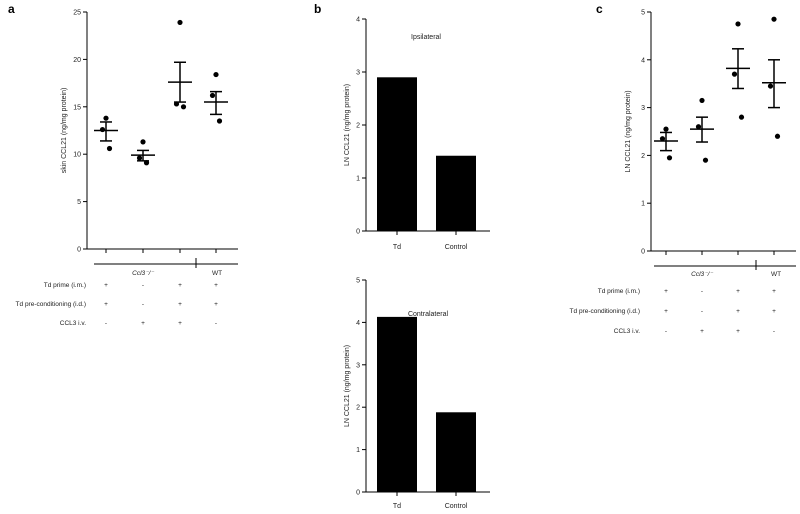 Image resolution: width=800 pixels, height=514 pixels. I want to click on y-tick-label-b-top: 3, so click(358, 73).